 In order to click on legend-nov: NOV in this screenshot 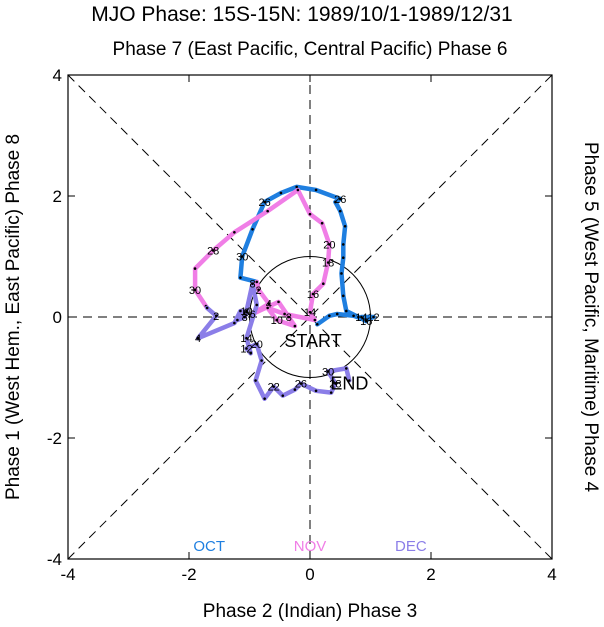, I will do `click(310, 546)`.